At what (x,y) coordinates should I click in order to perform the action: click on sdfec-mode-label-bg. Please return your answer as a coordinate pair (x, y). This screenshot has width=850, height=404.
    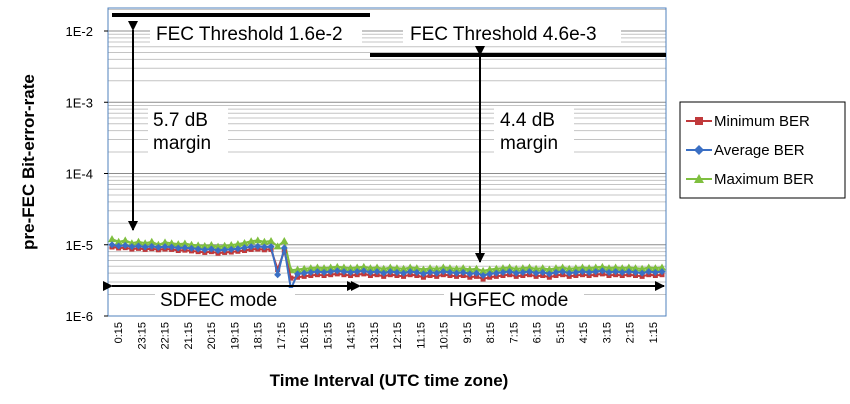
    Looking at the image, I should click on (225, 299).